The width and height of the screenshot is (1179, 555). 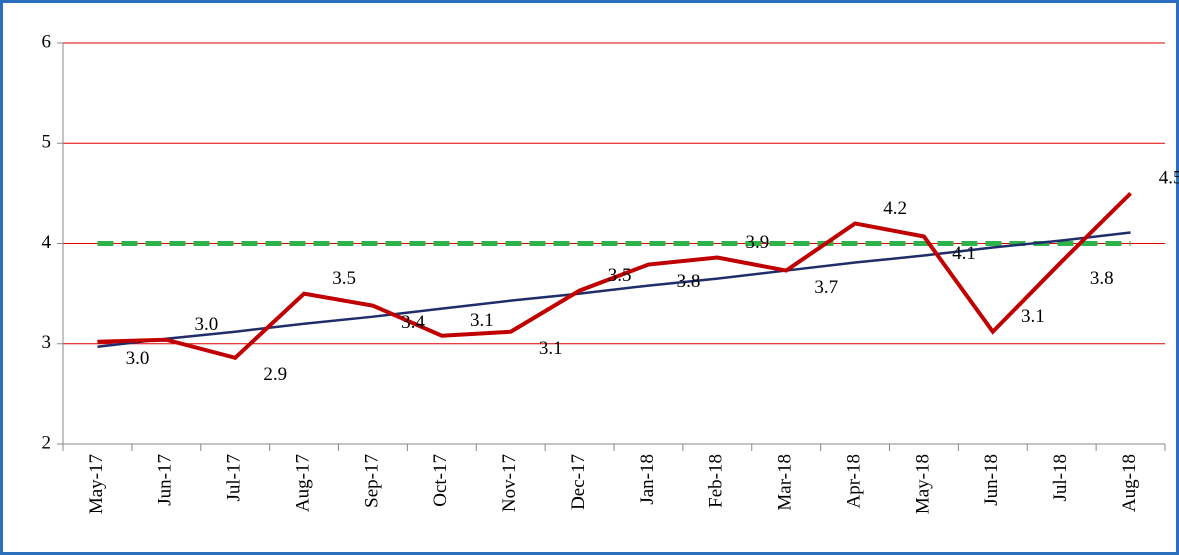 I want to click on y-tick-label: 4, so click(x=47, y=242).